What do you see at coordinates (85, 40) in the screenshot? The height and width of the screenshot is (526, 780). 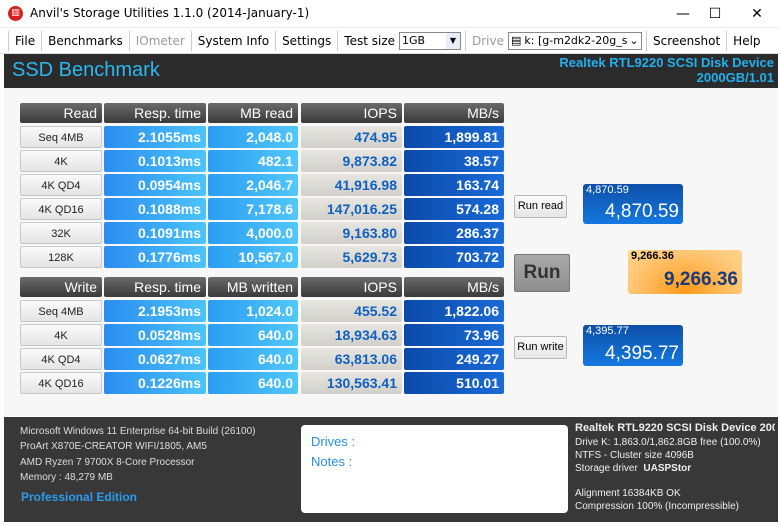 I see `menu-benchmarks: Benchmarks` at bounding box center [85, 40].